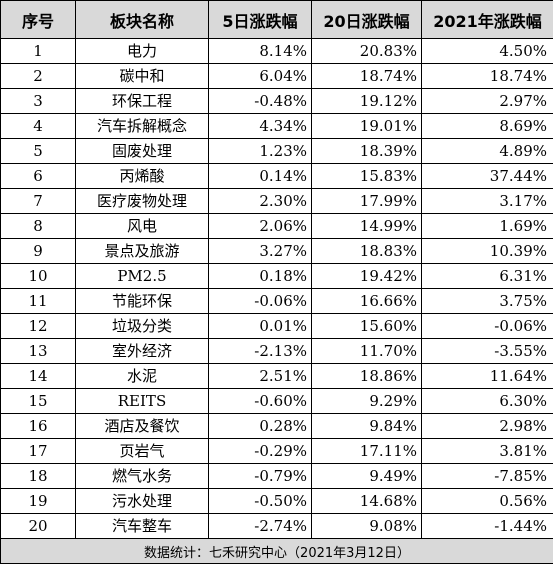 This screenshot has width=553, height=564. What do you see at coordinates (487, 226) in the screenshot?
I see `cell-2021-change: 1.69%` at bounding box center [487, 226].